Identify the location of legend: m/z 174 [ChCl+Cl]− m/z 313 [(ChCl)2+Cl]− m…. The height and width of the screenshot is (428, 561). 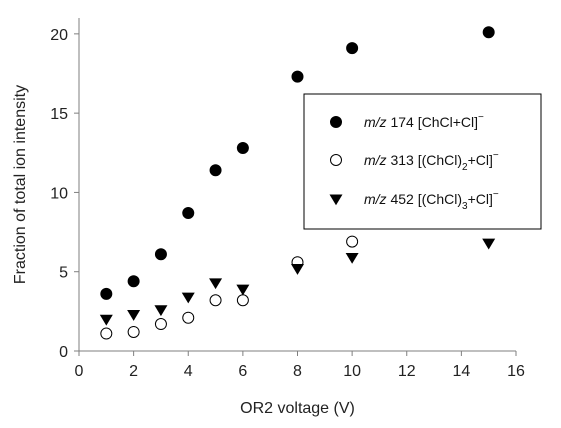
(422, 161).